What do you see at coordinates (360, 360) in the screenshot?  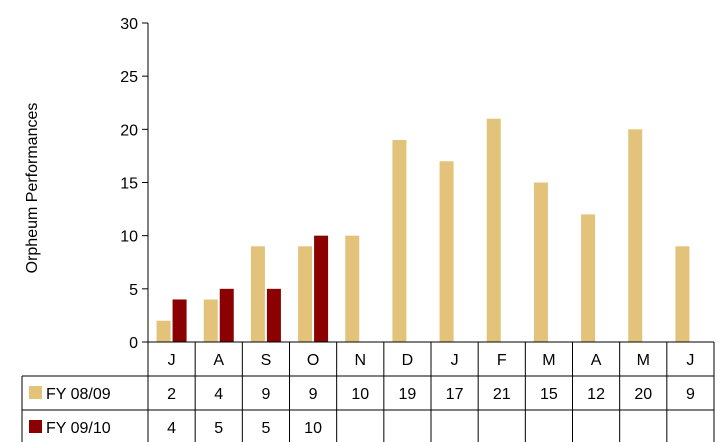 I see `x-tick-label: N` at bounding box center [360, 360].